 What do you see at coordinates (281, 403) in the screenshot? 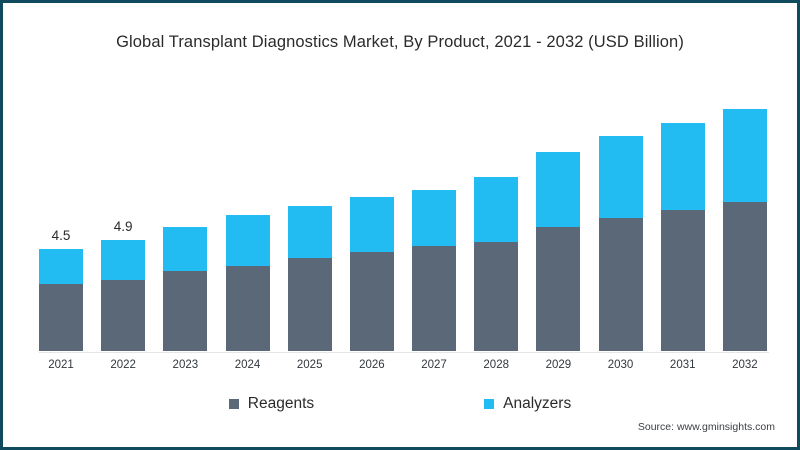
I see `legend-label: Reagents` at bounding box center [281, 403].